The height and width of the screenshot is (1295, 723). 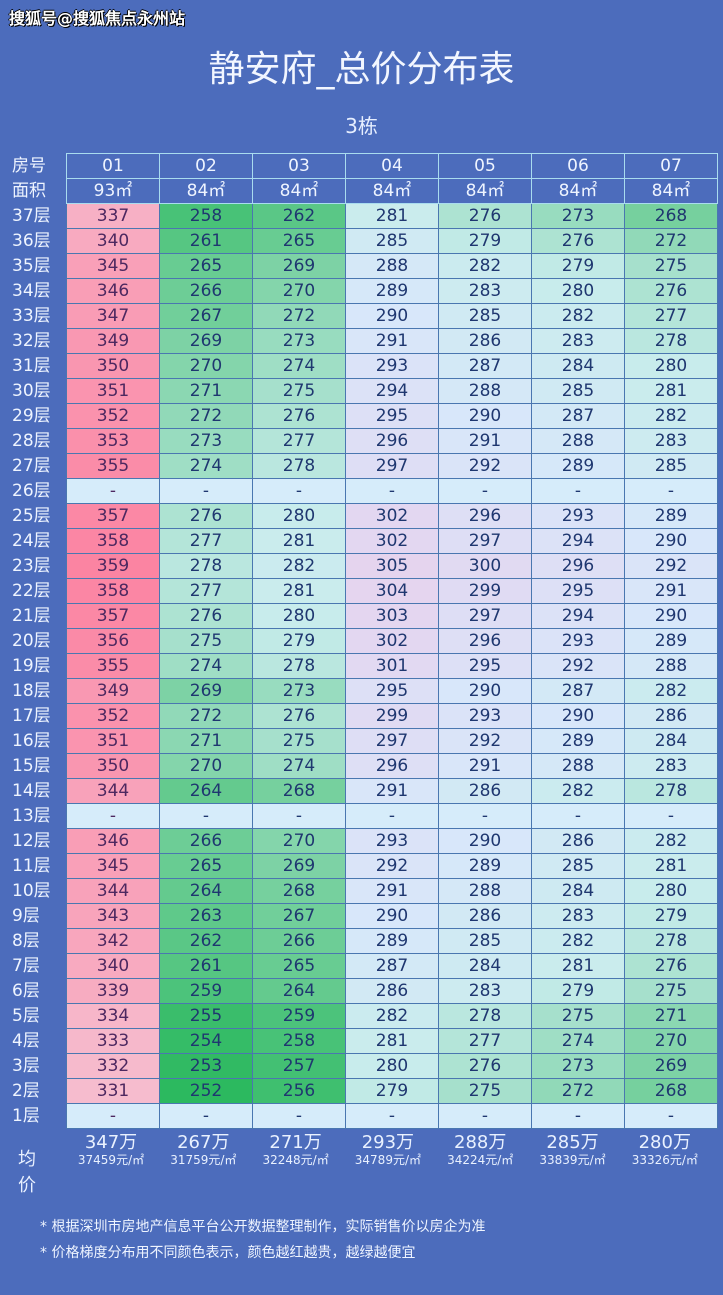 What do you see at coordinates (31, 591) in the screenshot?
I see `floor-label: 22层` at bounding box center [31, 591].